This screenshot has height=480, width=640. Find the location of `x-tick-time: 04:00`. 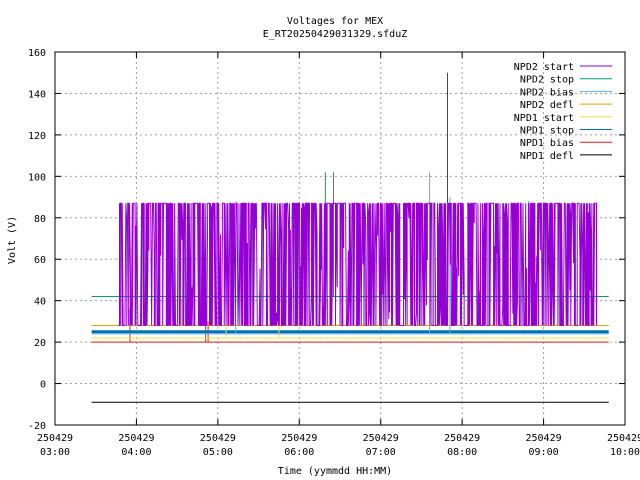

x-tick-time: 04:00 is located at coordinates (136, 452).